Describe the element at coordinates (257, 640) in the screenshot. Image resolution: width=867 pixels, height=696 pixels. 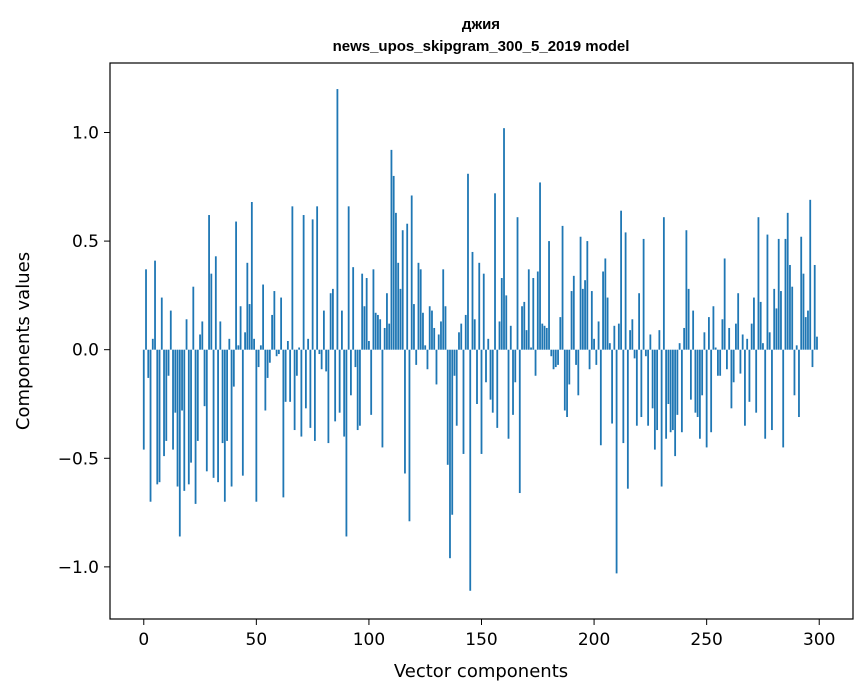
I see `x-tick-label: 50` at that location.